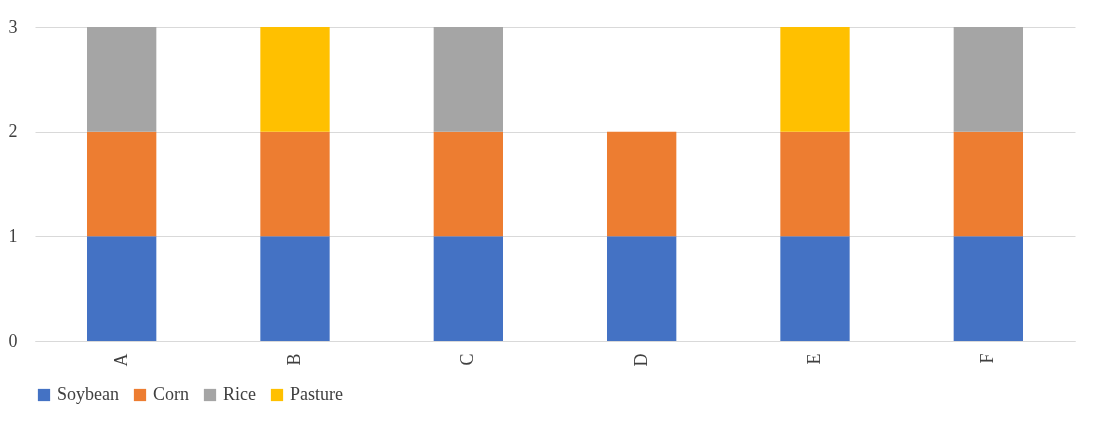 This screenshot has width=1097, height=425. I want to click on legend-label: Corn, so click(171, 394).